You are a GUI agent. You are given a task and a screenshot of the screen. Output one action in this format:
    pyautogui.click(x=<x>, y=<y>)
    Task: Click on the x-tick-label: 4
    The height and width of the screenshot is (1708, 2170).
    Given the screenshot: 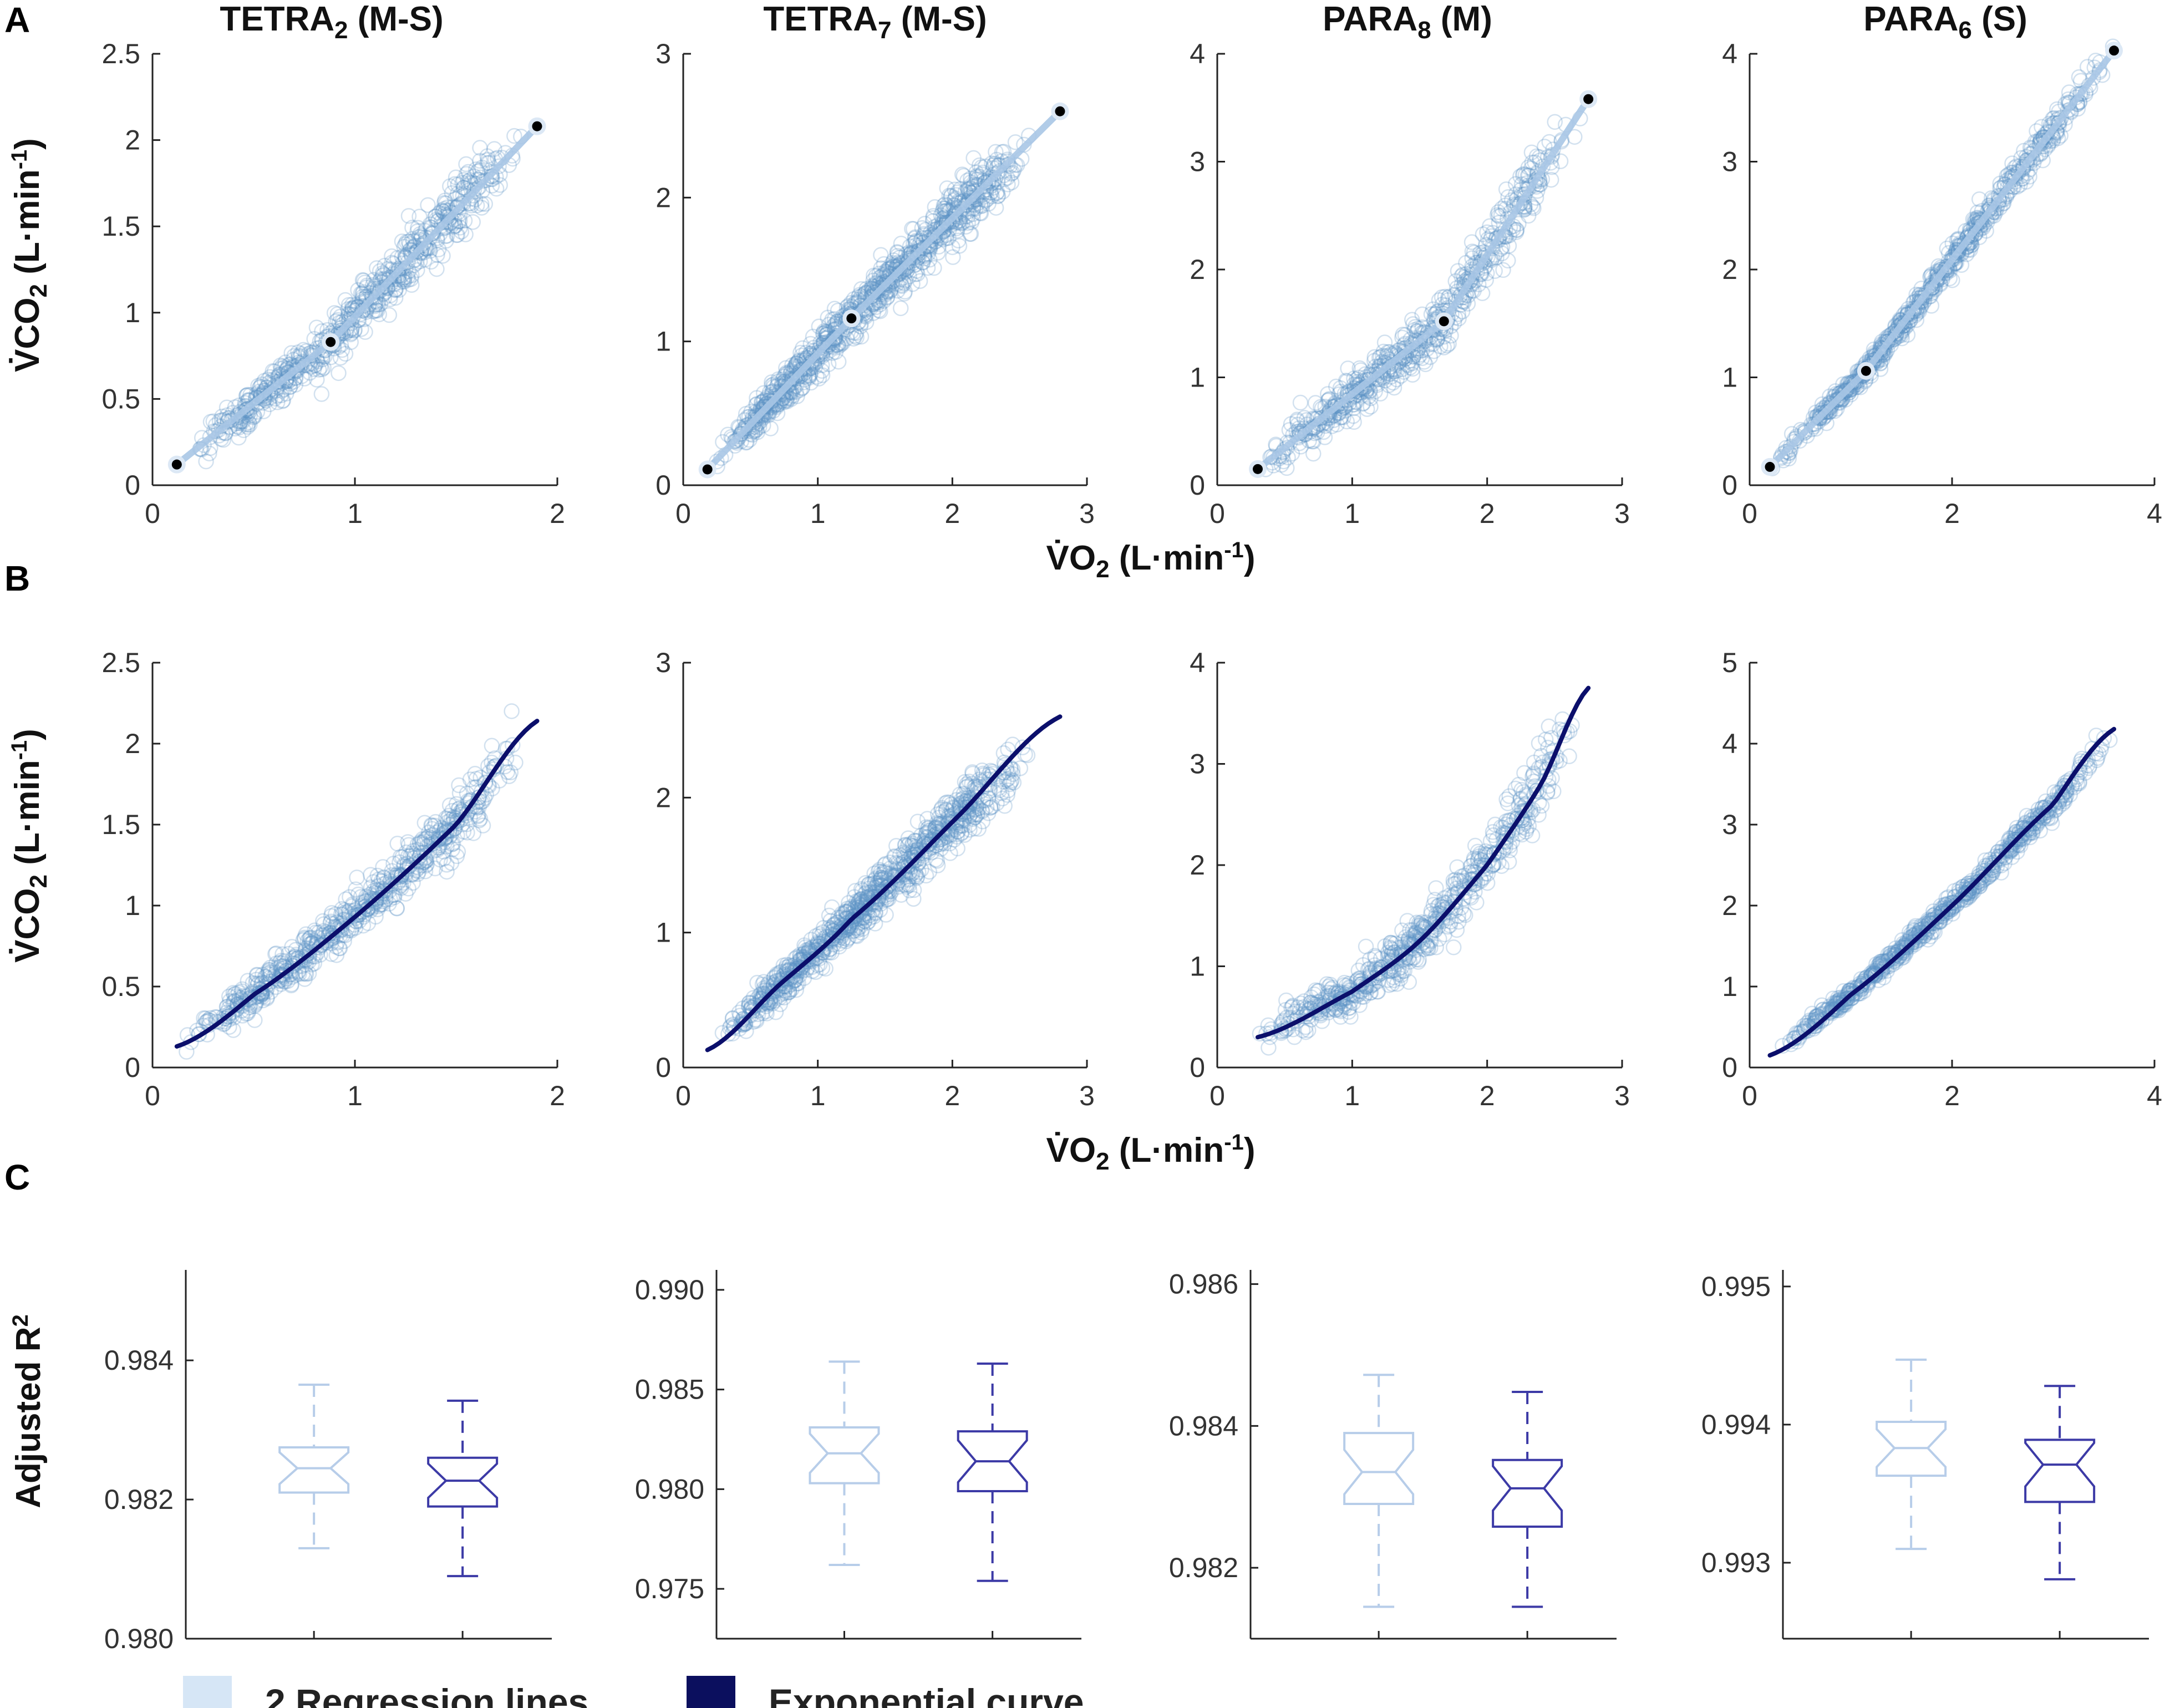 What is the action you would take?
    pyautogui.click(x=2154, y=513)
    